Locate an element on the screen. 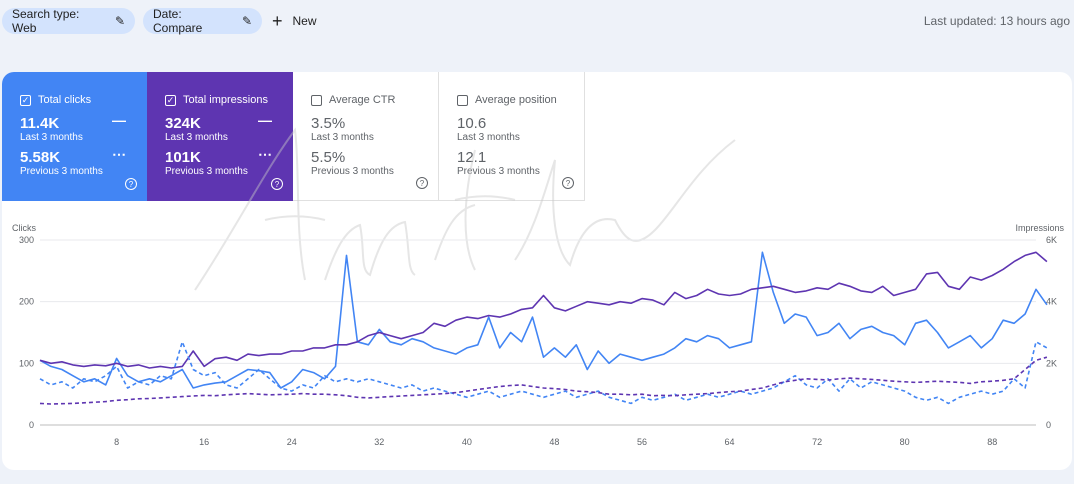 The width and height of the screenshot is (1074, 484). plus-icon: + is located at coordinates (277, 21).